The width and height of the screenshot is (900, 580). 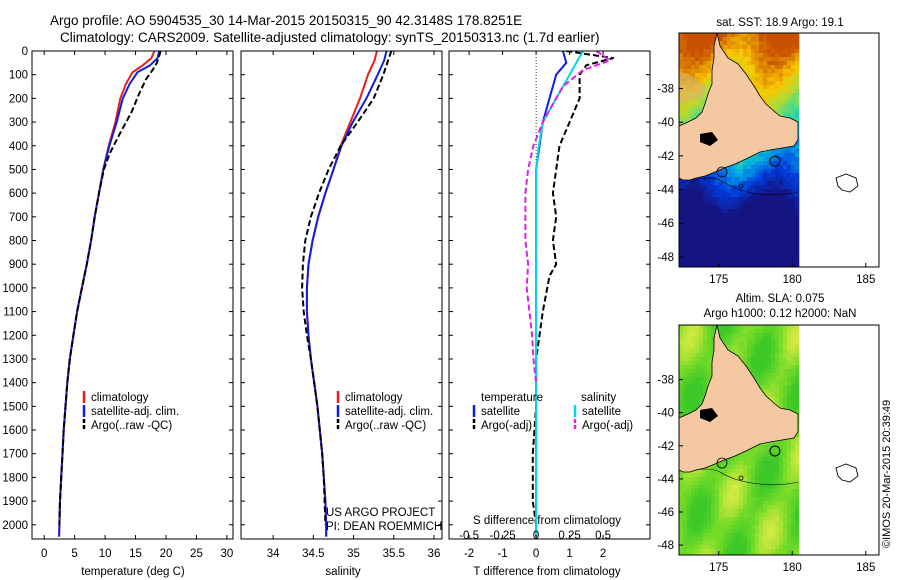 I want to click on depth-tick-label: 2000, so click(x=15, y=526).